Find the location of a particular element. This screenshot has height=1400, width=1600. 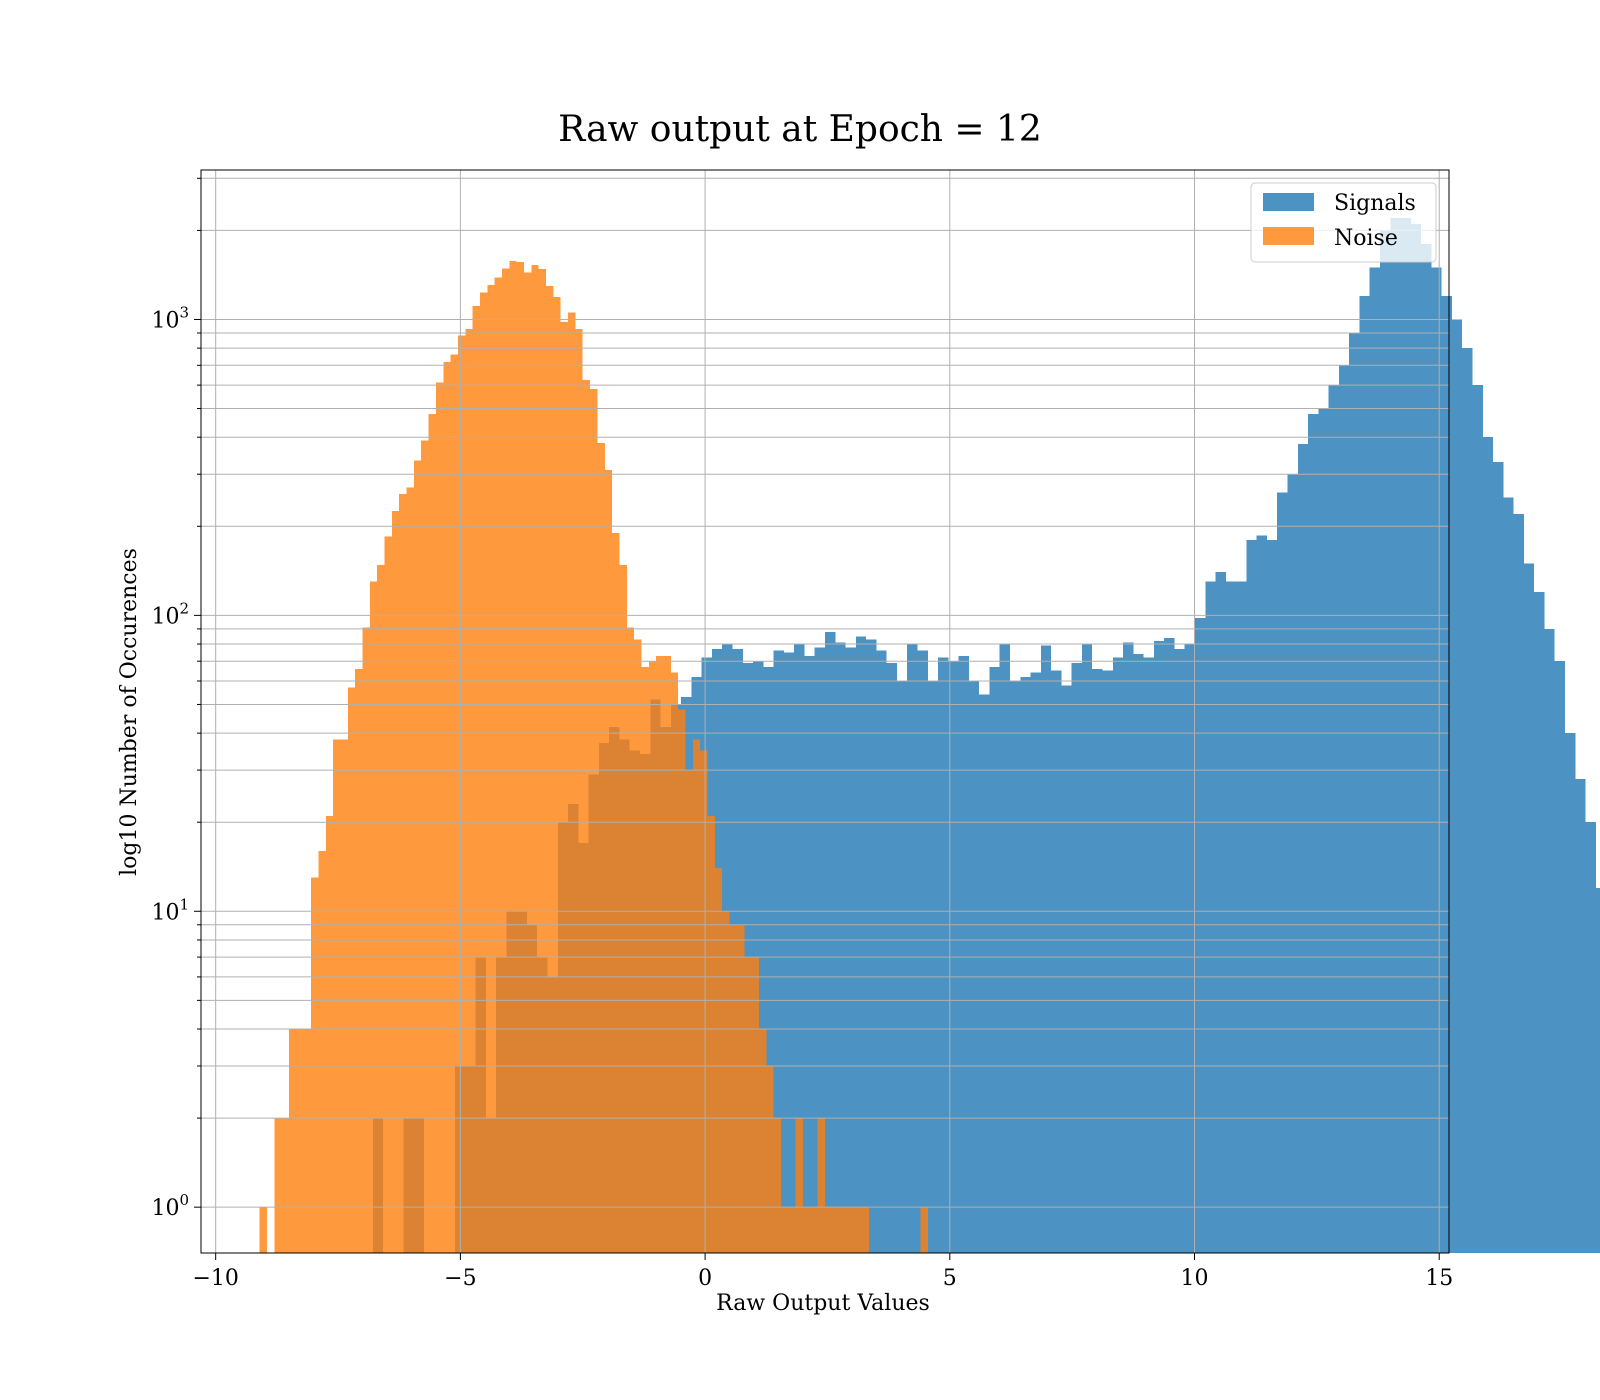

x-tick-label: 0 is located at coordinates (705, 1278).